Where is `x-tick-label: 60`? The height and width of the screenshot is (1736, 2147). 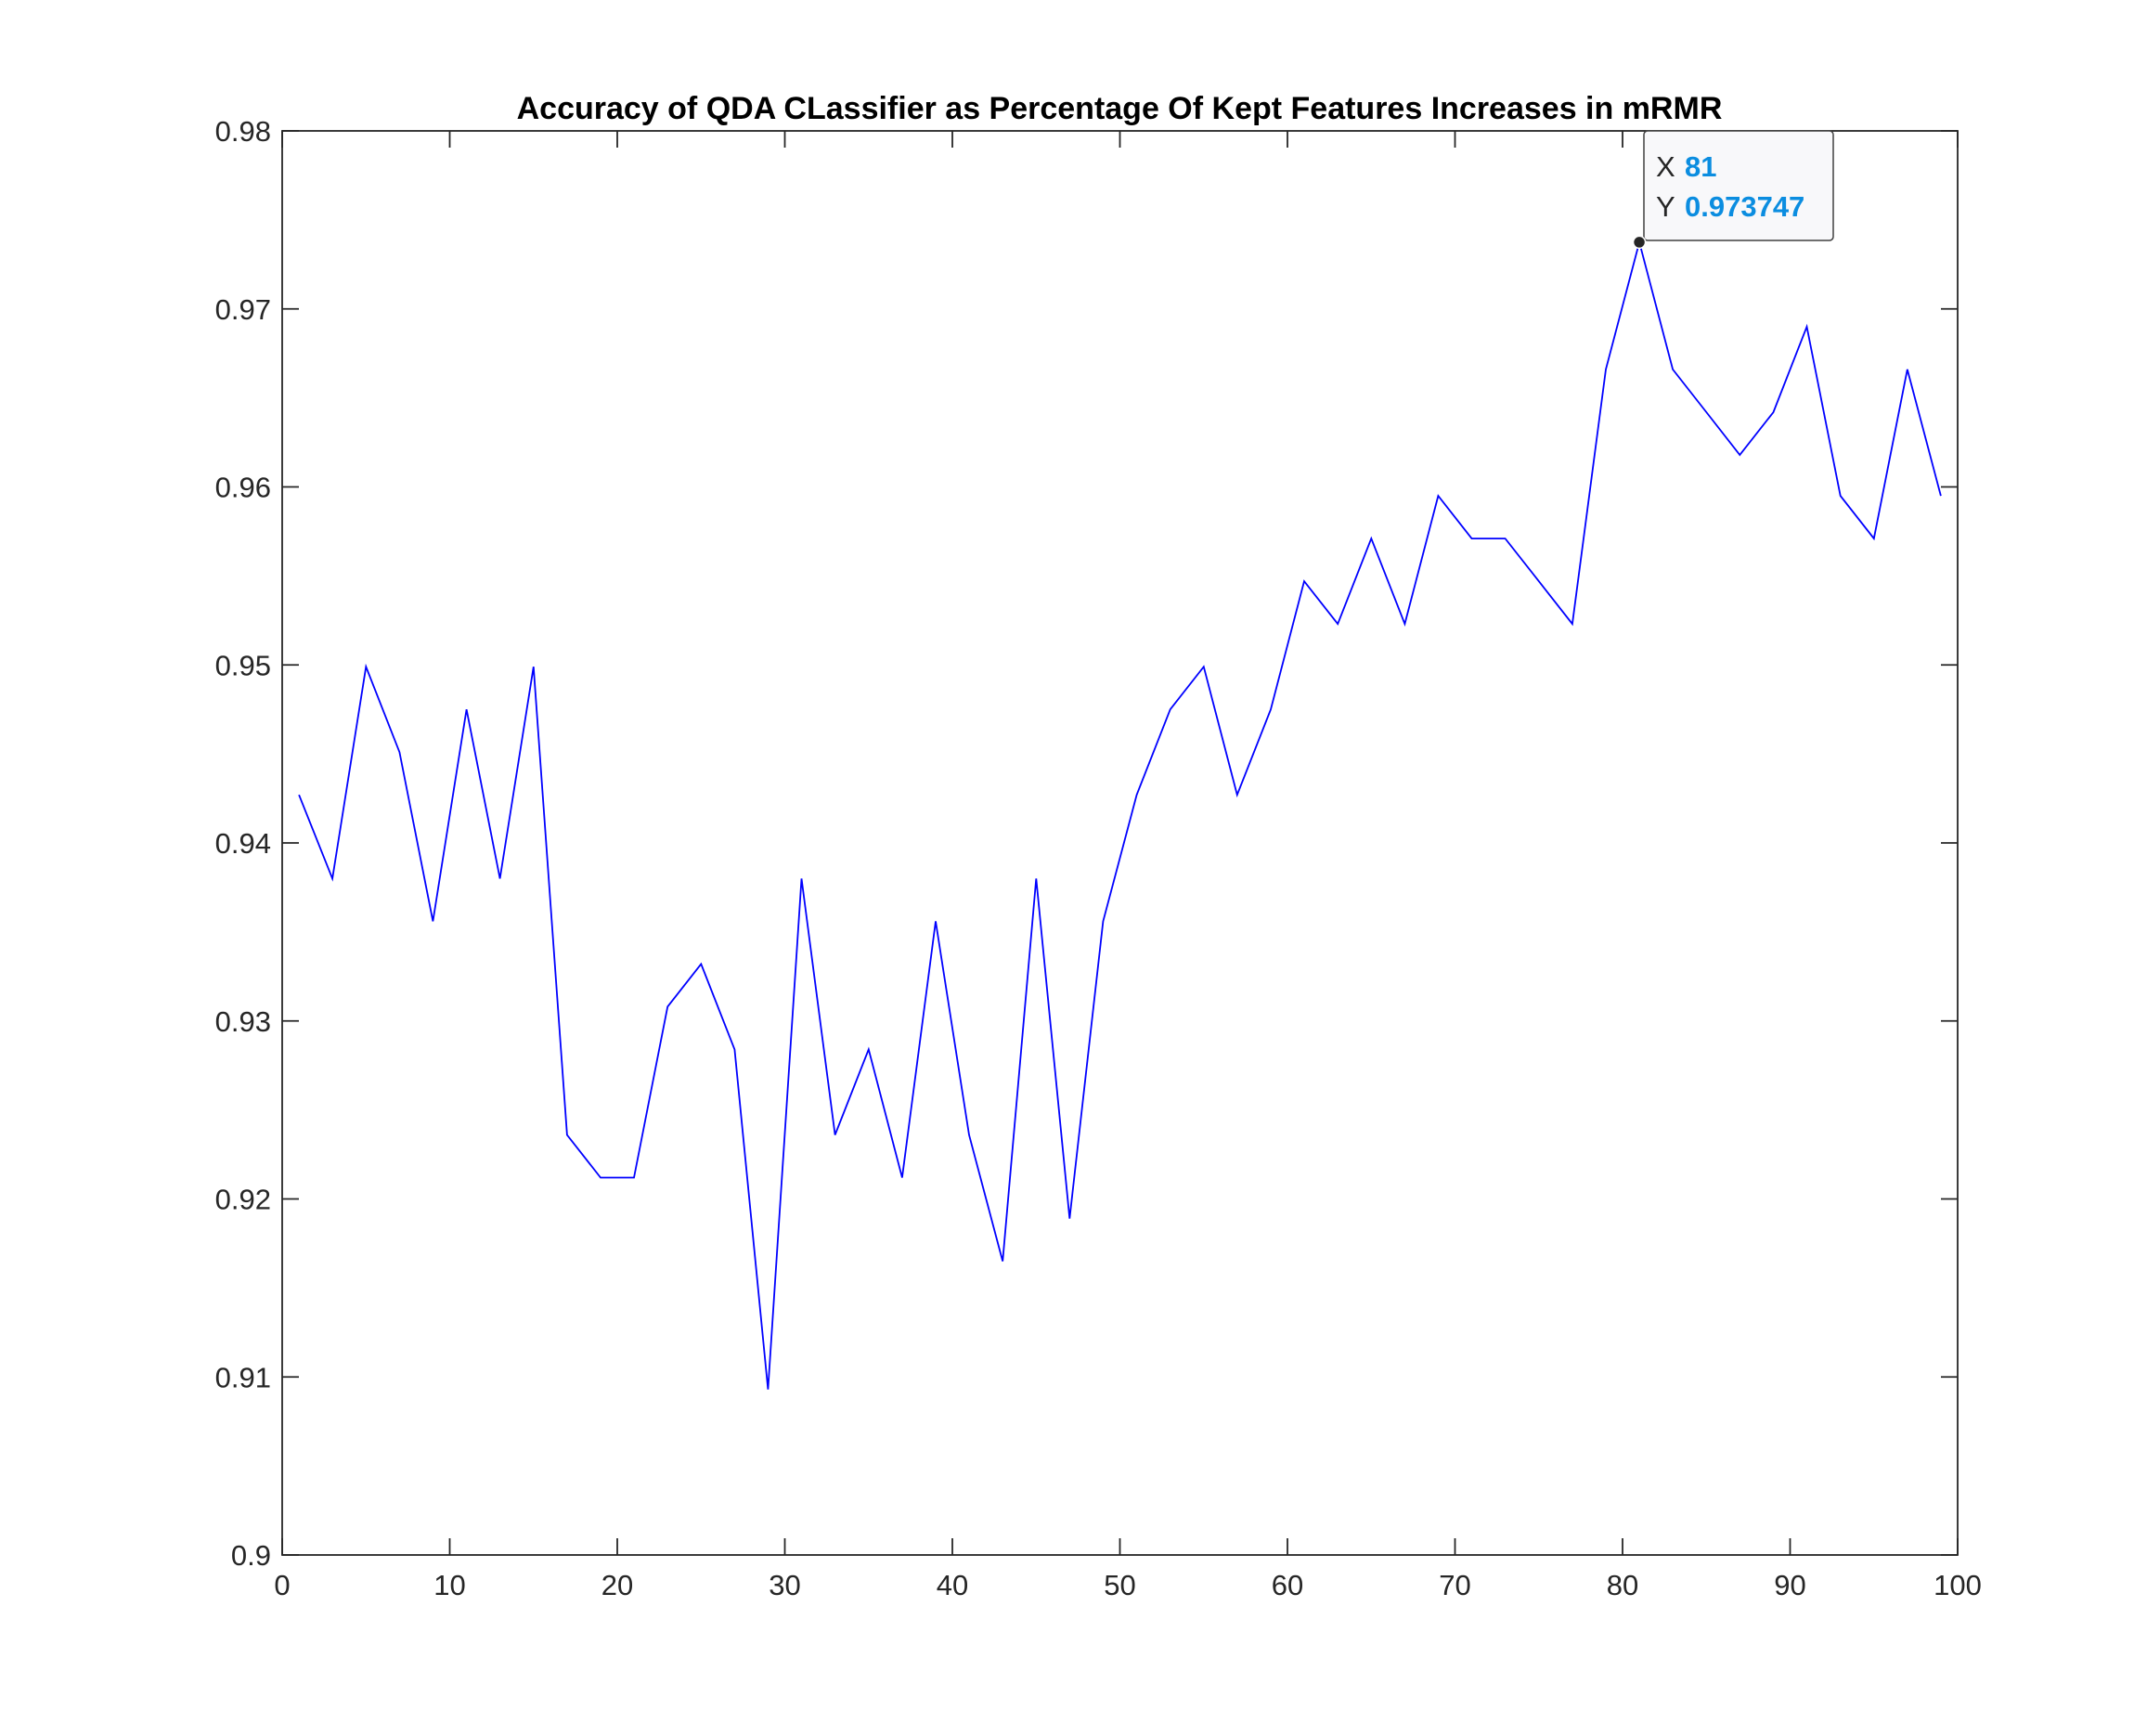 x-tick-label: 60 is located at coordinates (1287, 1585).